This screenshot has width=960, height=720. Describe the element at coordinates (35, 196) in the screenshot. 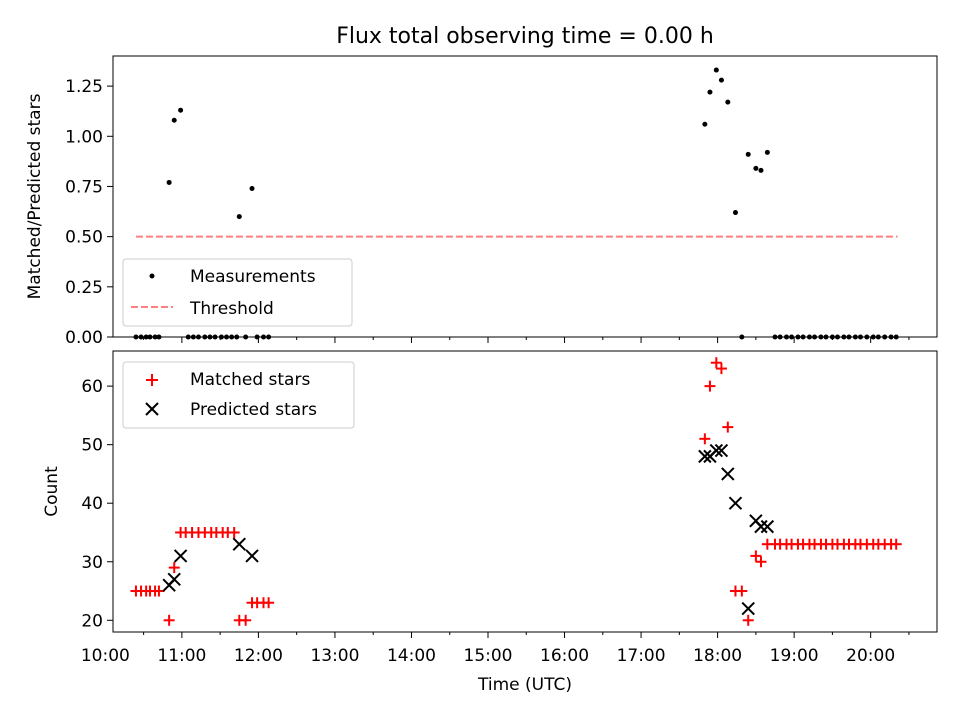

I see `ratio-y-axis-label: Matched/Predicted stars` at that location.